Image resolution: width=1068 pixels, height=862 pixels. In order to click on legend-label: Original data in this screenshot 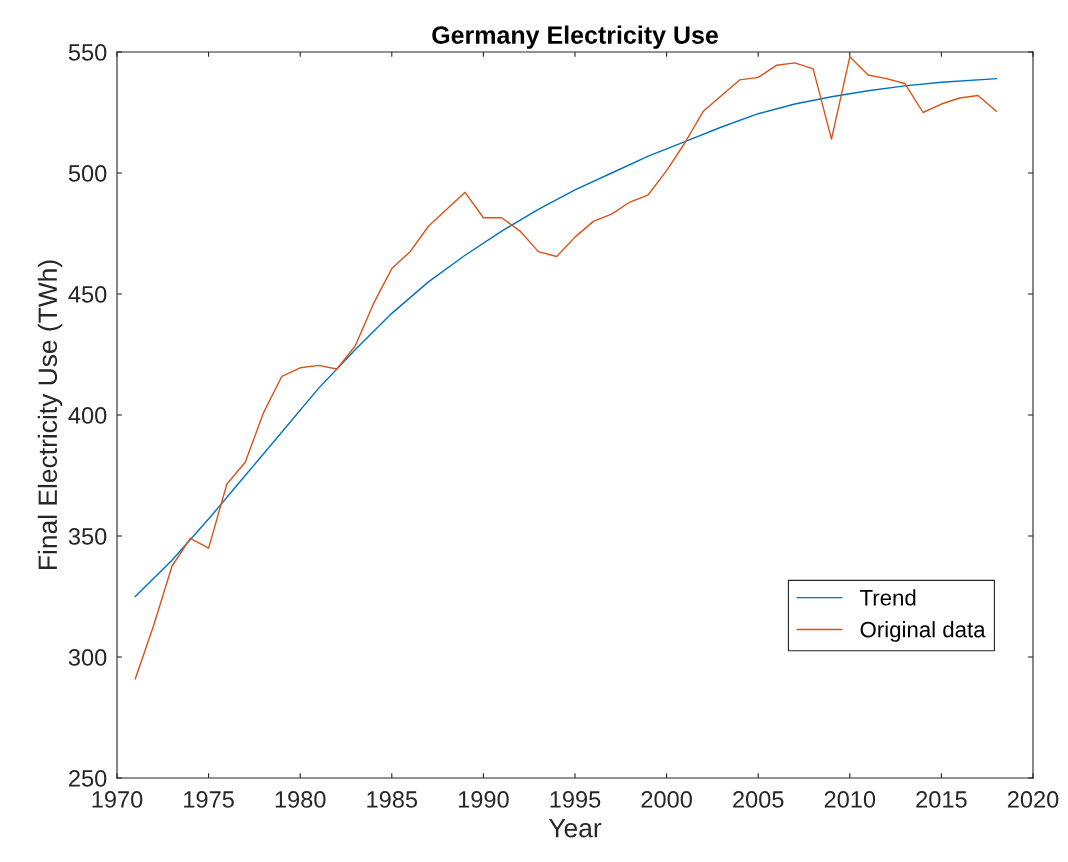, I will do `click(923, 631)`.